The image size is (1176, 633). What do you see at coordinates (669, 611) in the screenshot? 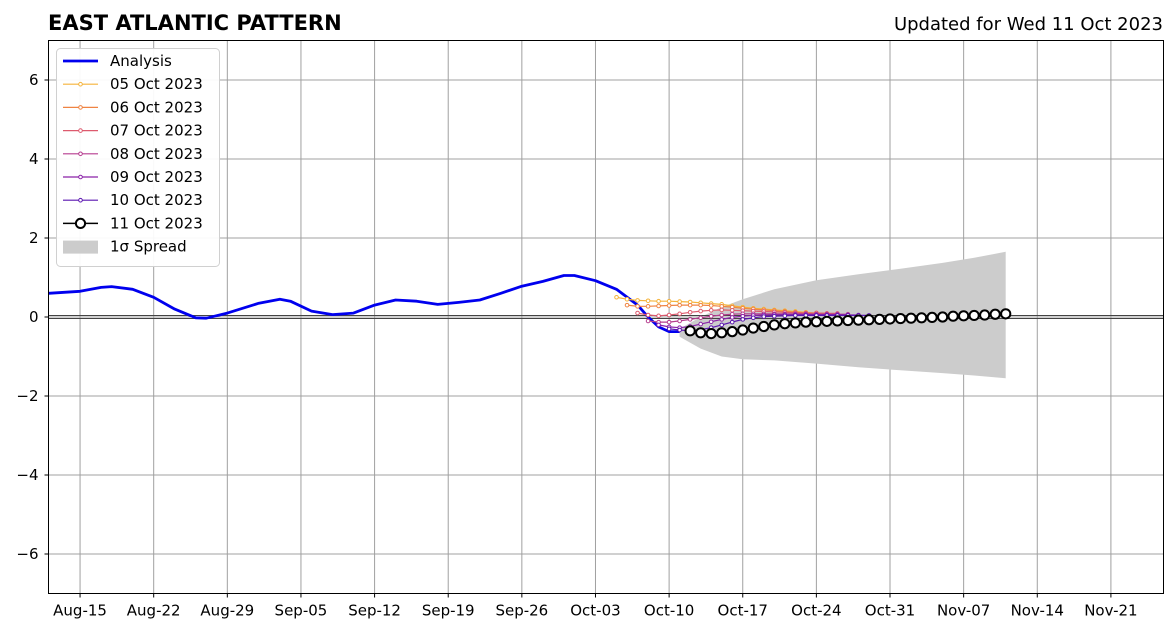
I see `x-tick-label: Oct-10` at bounding box center [669, 611].